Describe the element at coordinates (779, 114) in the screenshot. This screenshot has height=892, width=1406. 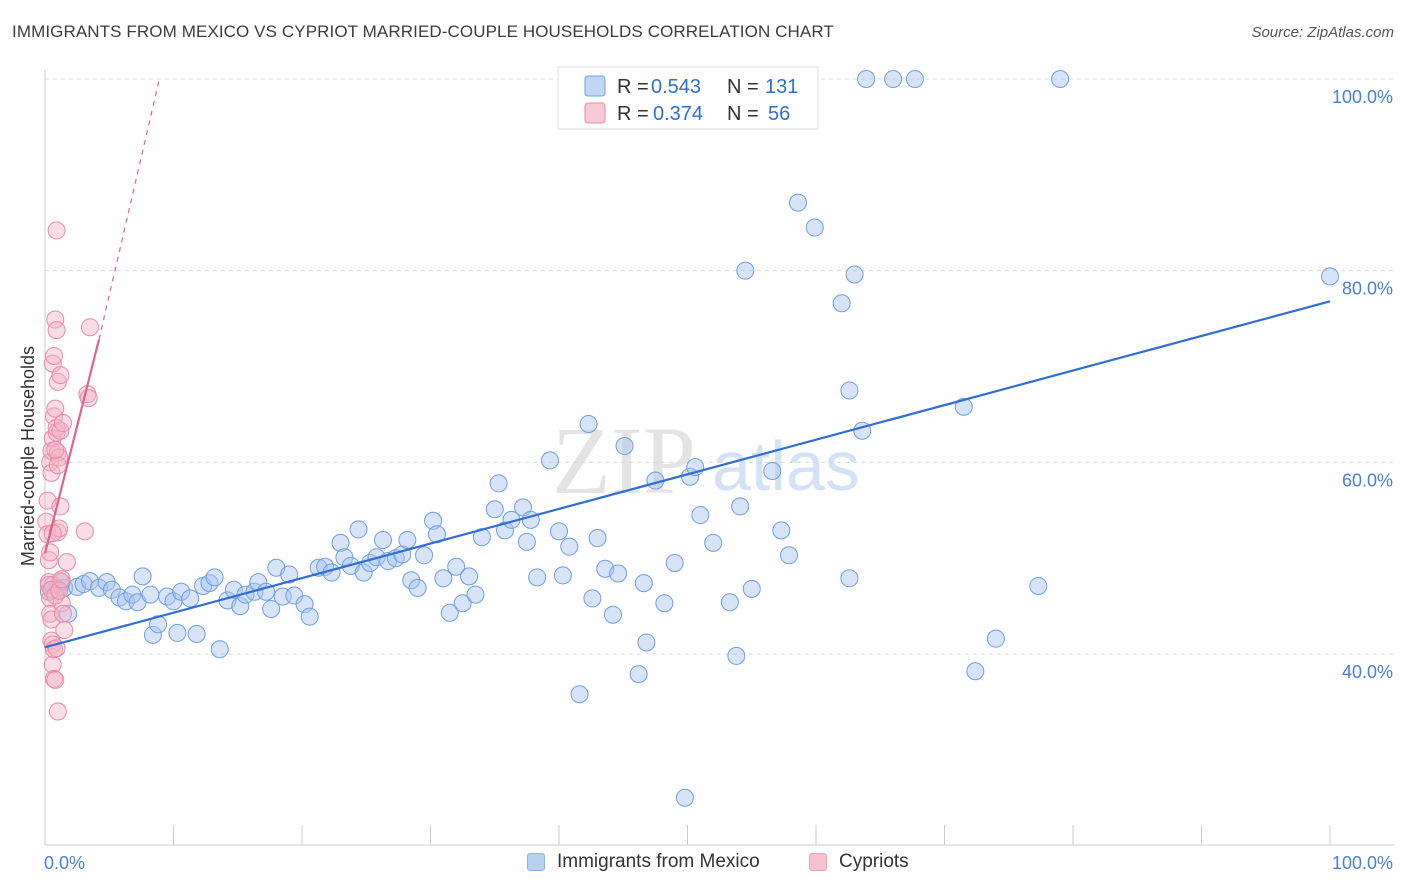
I see `legend-n-value-pink: 56` at that location.